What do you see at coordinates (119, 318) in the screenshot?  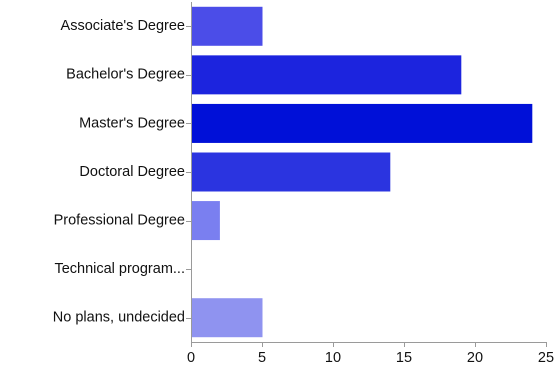 I see `category-label-no-plans-undecided: No plans, undecided` at bounding box center [119, 318].